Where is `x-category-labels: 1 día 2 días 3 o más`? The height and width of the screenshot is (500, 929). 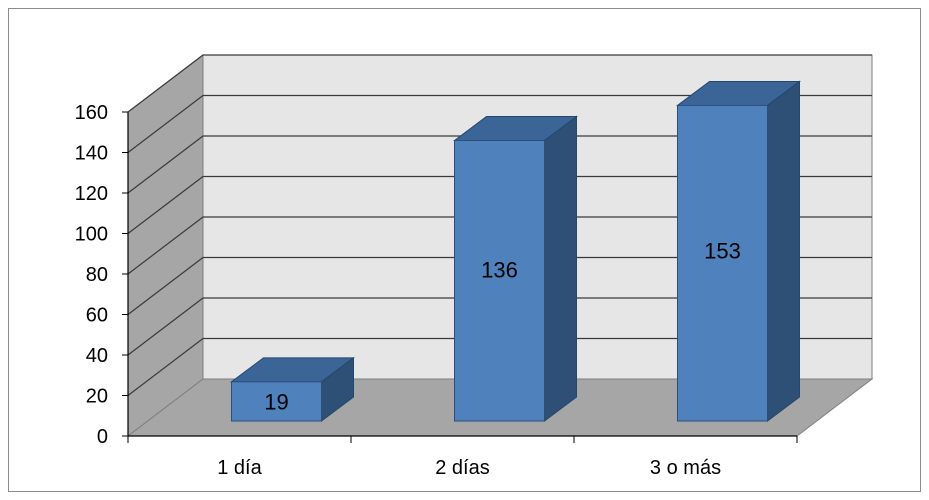
x-category-labels: 1 día 2 días 3 o más is located at coordinates (469, 468).